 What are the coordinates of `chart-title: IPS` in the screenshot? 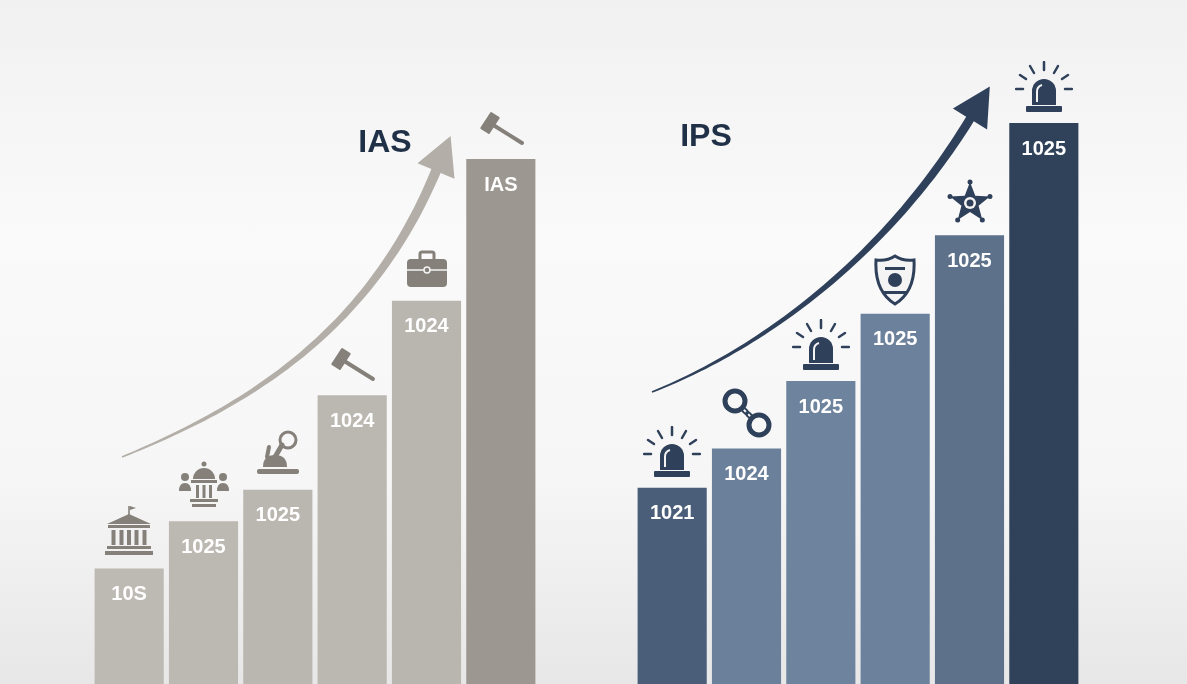 It's located at (706, 134).